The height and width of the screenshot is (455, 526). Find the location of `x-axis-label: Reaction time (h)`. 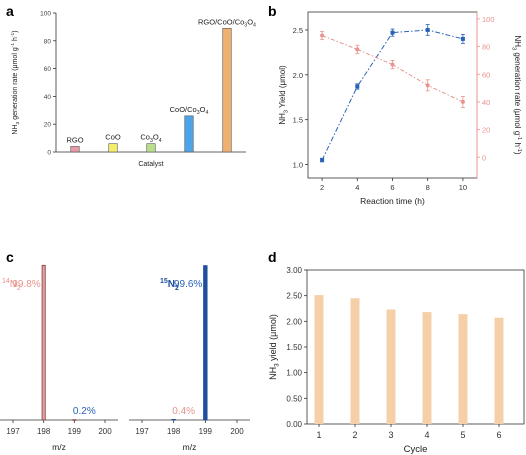

x-axis-label: Reaction time (h) is located at coordinates (392, 201).